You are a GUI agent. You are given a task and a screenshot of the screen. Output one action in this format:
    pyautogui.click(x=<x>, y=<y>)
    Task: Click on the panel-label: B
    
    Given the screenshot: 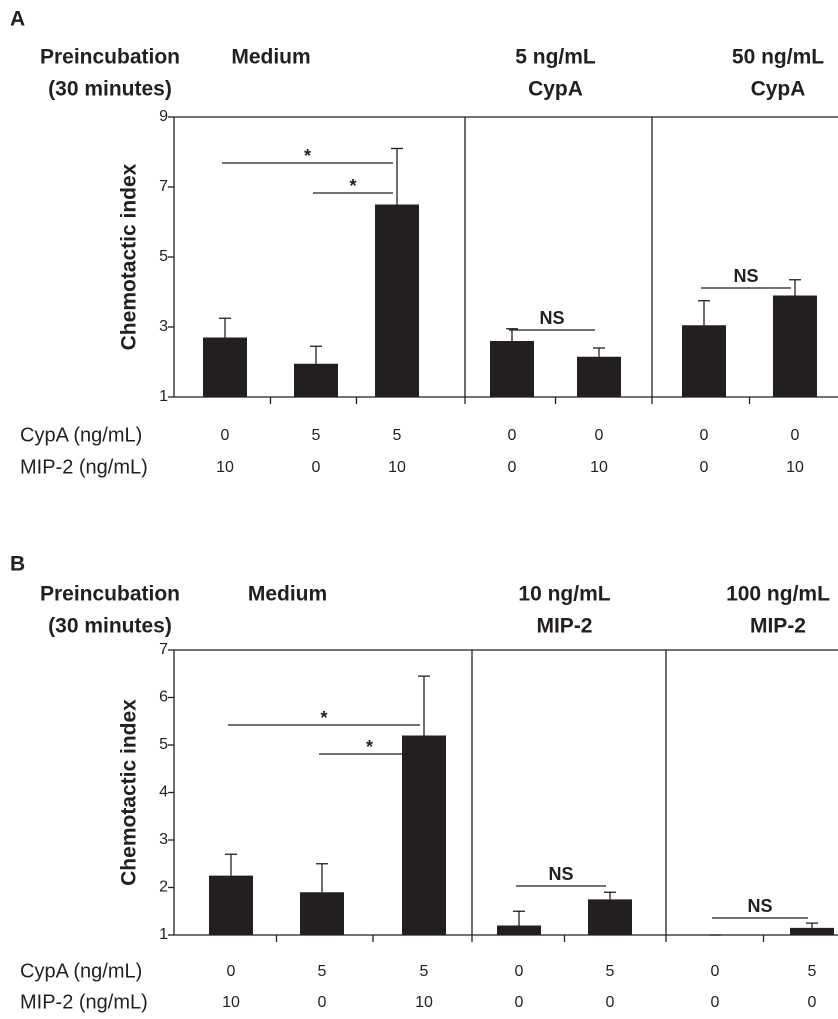 What is the action you would take?
    pyautogui.click(x=17, y=564)
    